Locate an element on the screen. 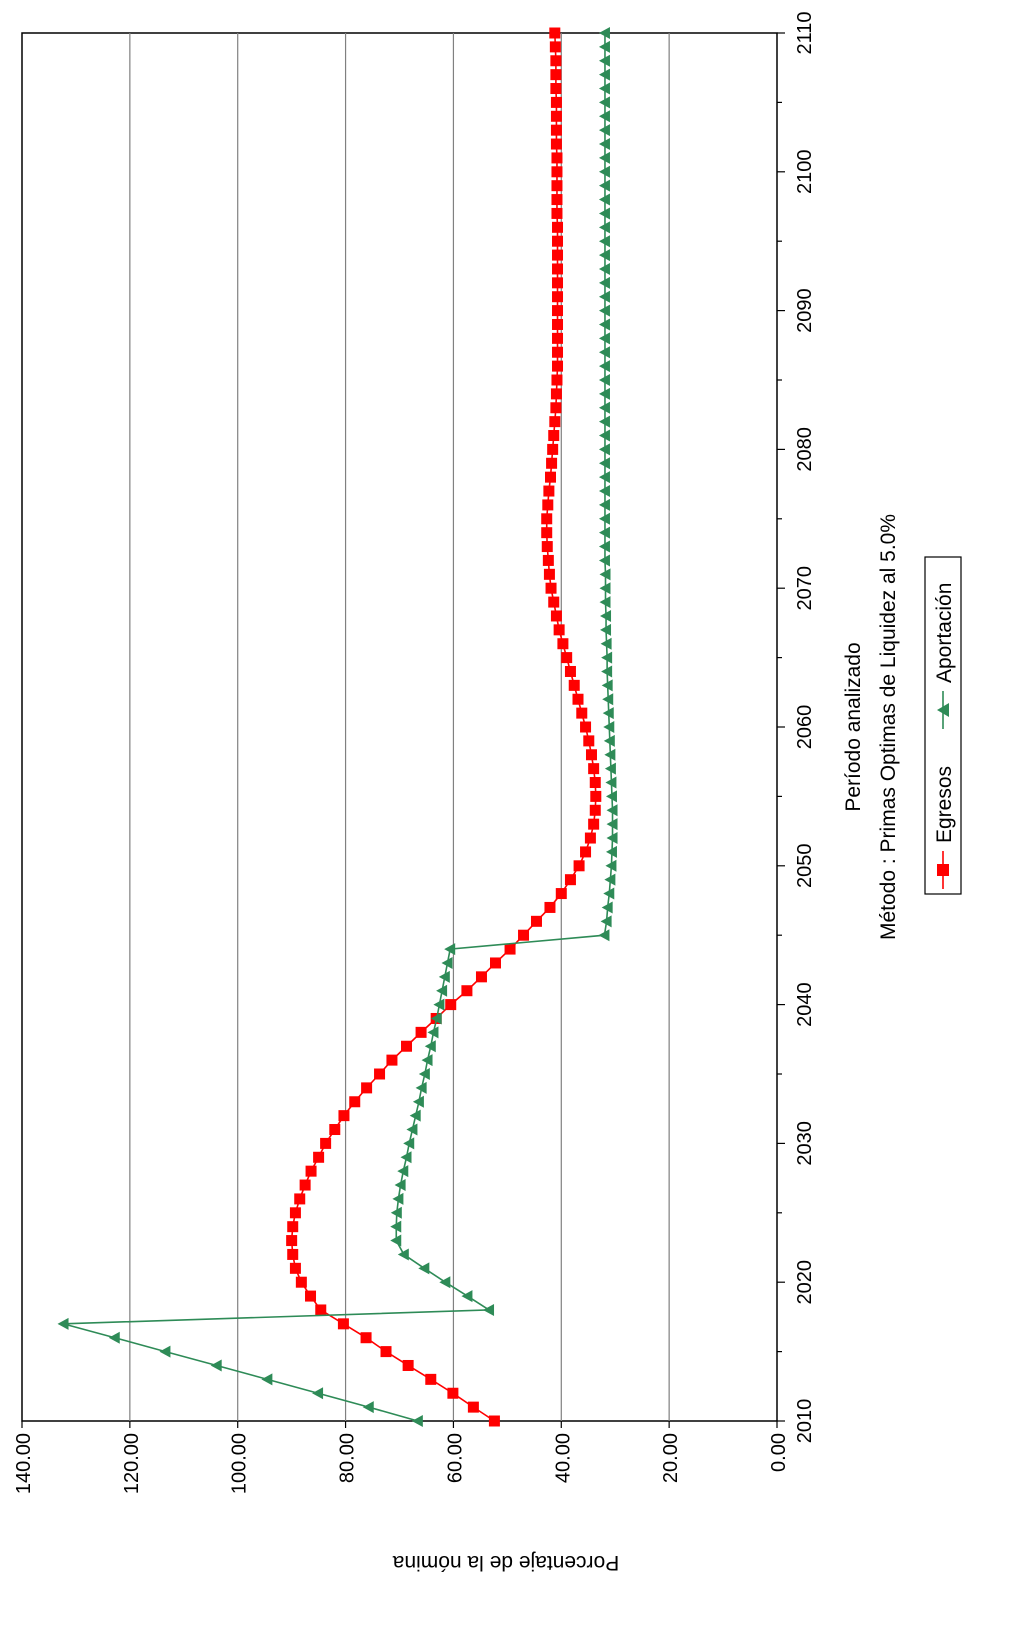 This screenshot has width=1012, height=1645. x-tick-label: 2080 is located at coordinates (805, 449).